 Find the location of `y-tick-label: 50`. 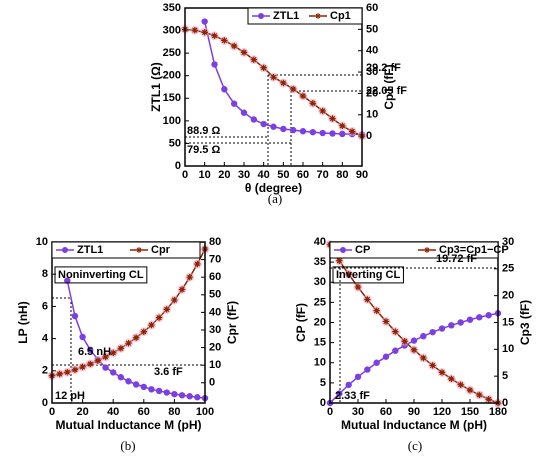

y-tick-label: 50 is located at coordinates (175, 143).